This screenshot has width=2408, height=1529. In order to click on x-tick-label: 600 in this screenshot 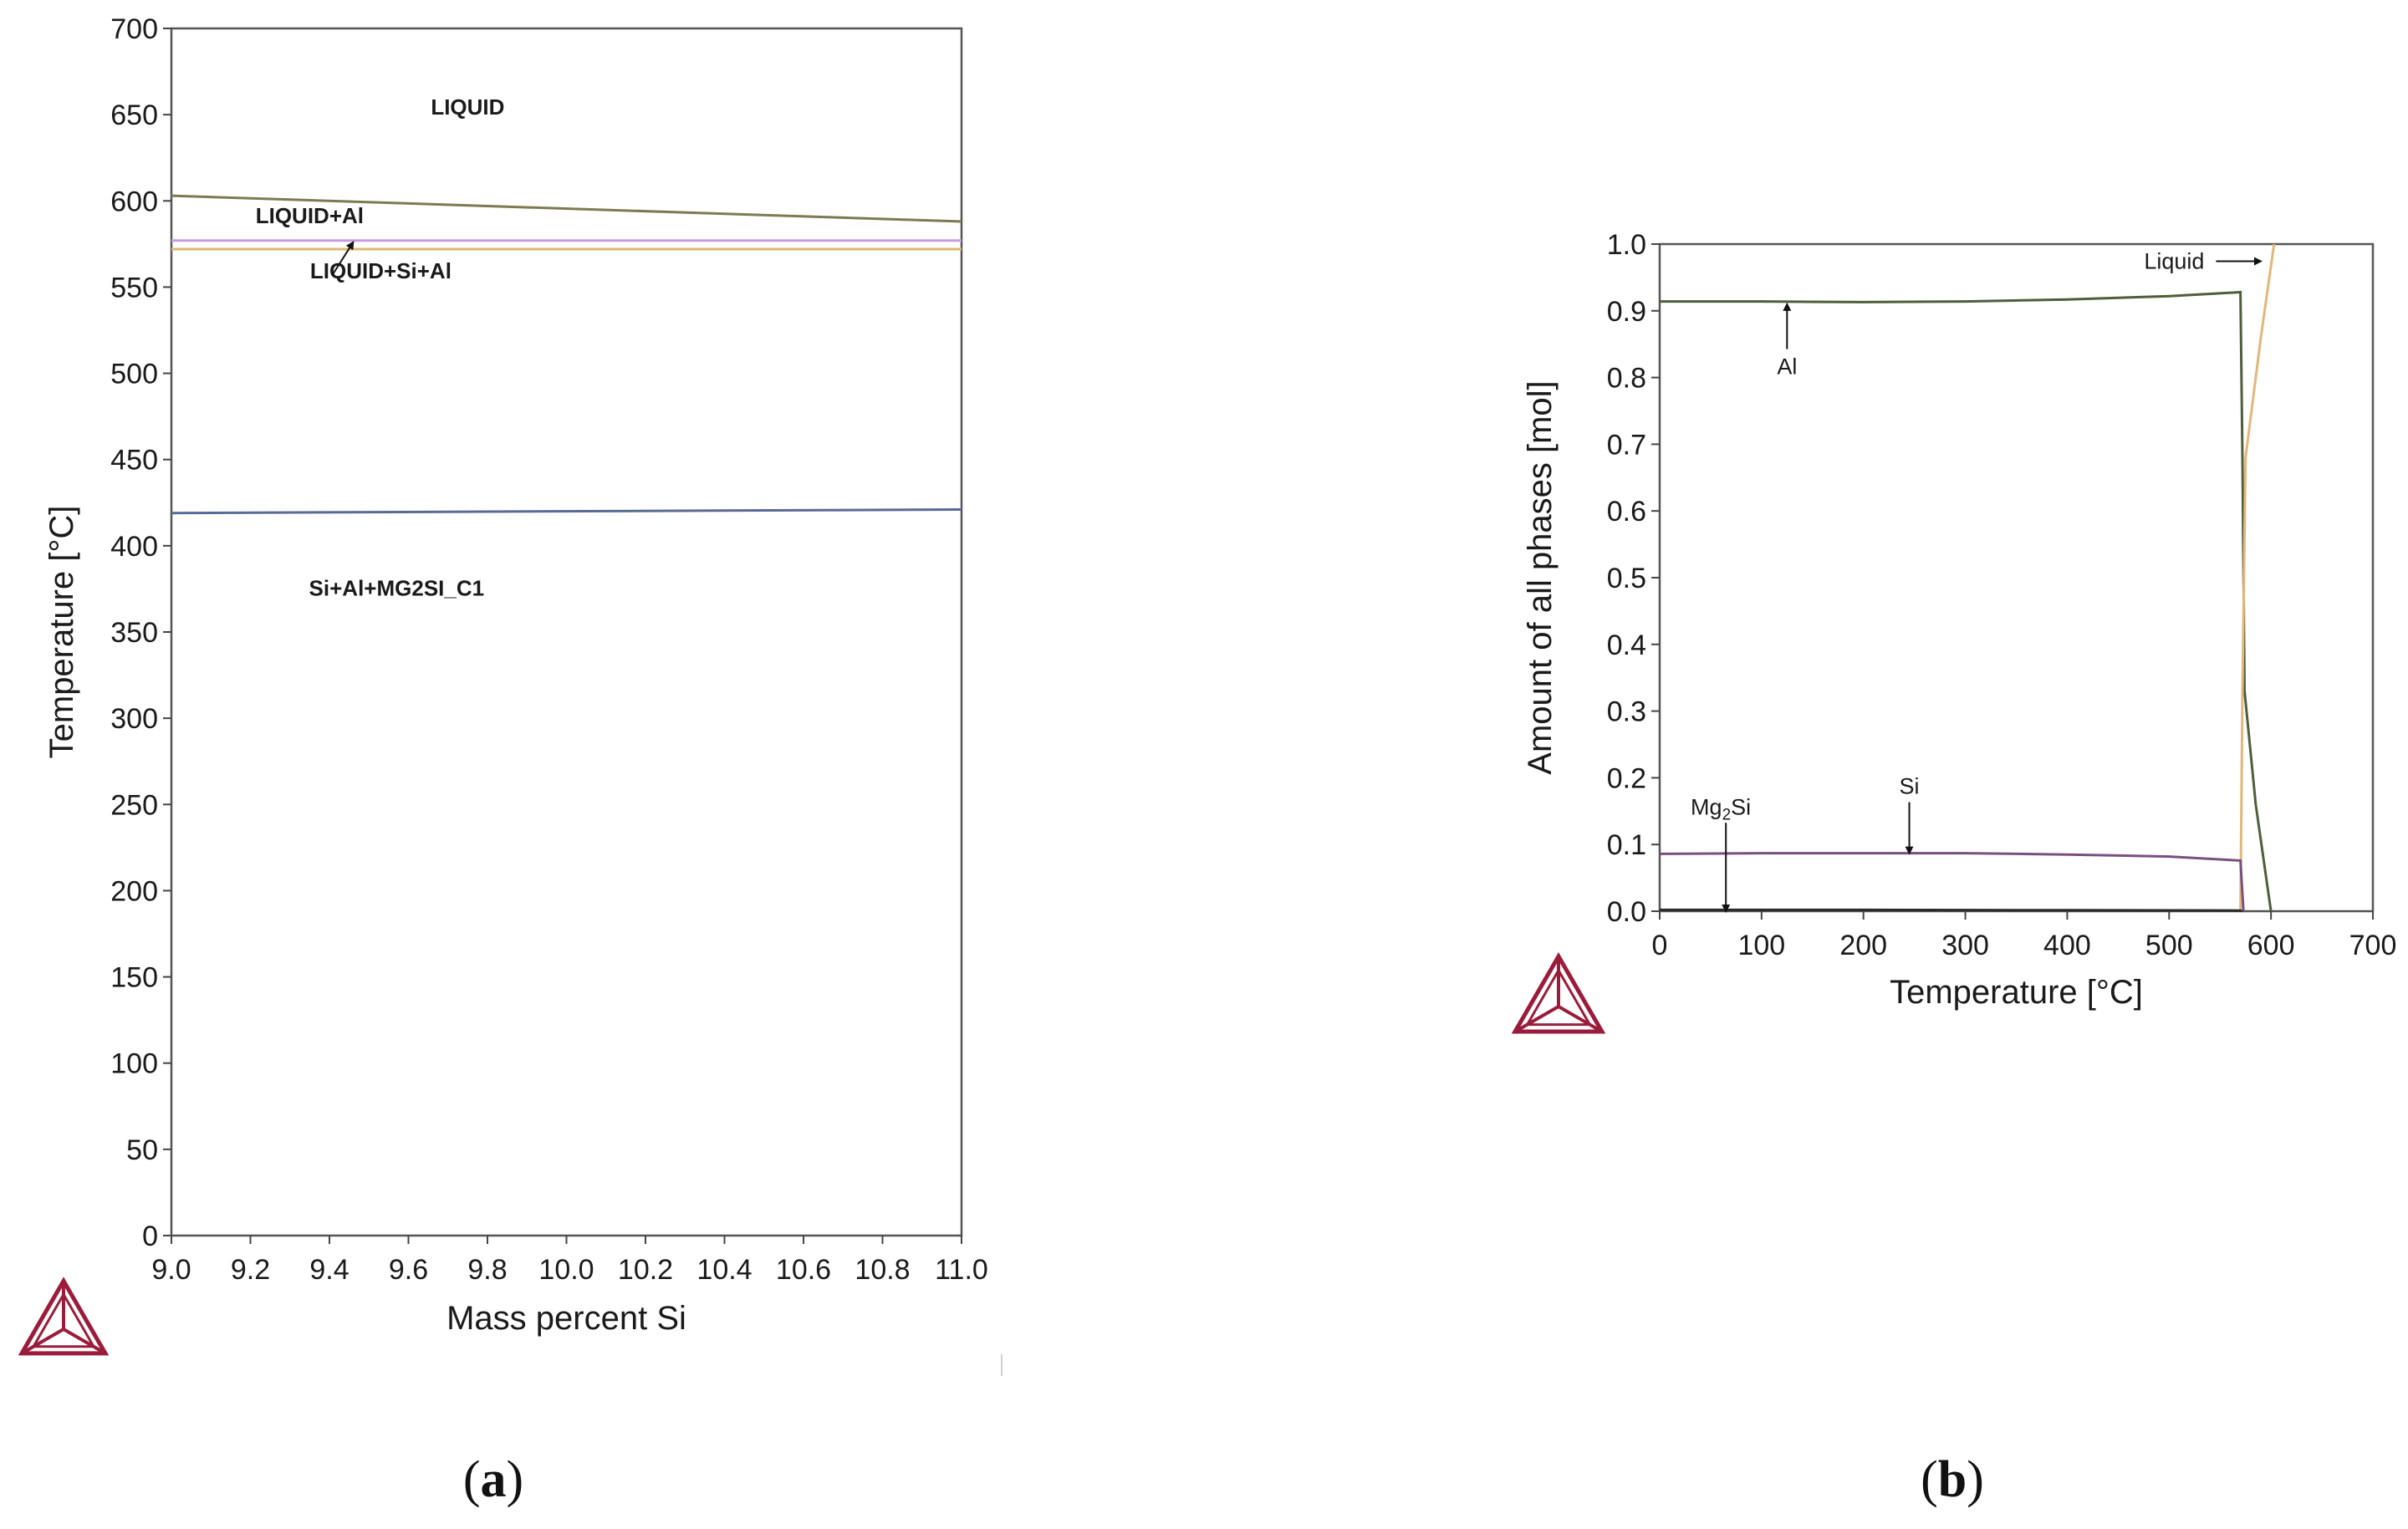, I will do `click(2271, 945)`.